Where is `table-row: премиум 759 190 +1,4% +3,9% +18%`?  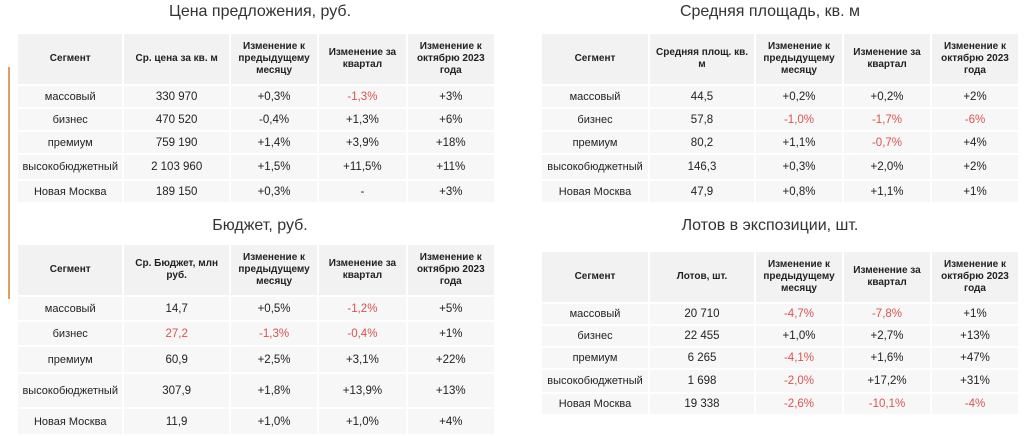 table-row: премиум 759 190 +1,4% +3,9% +18% is located at coordinates (256, 142).